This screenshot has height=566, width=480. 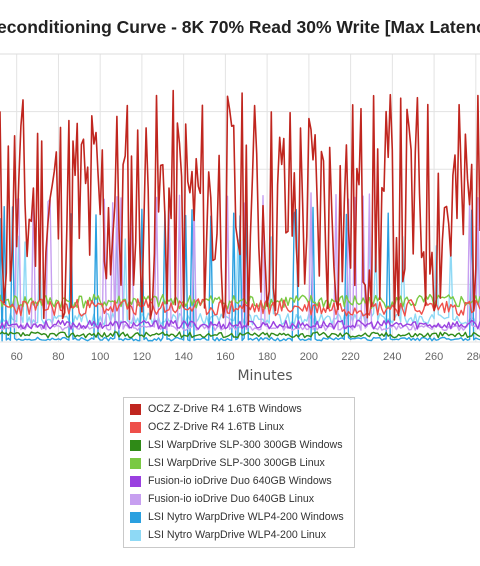 I want to click on legend-item: OCZ Z-Drive R4 1.6TB Linux, so click(x=242, y=427).